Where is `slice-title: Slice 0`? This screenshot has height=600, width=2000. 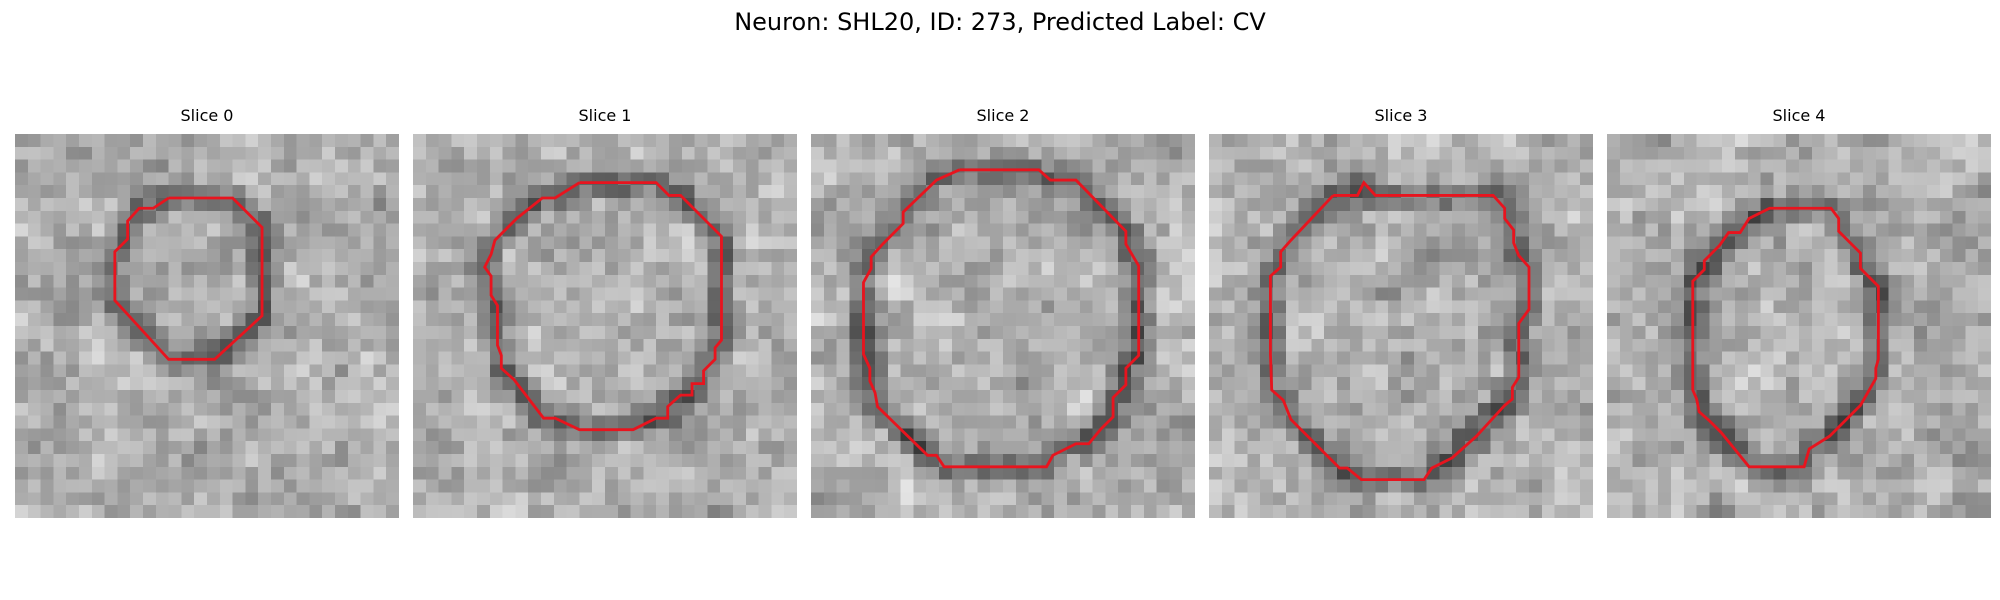 slice-title: Slice 0 is located at coordinates (207, 116).